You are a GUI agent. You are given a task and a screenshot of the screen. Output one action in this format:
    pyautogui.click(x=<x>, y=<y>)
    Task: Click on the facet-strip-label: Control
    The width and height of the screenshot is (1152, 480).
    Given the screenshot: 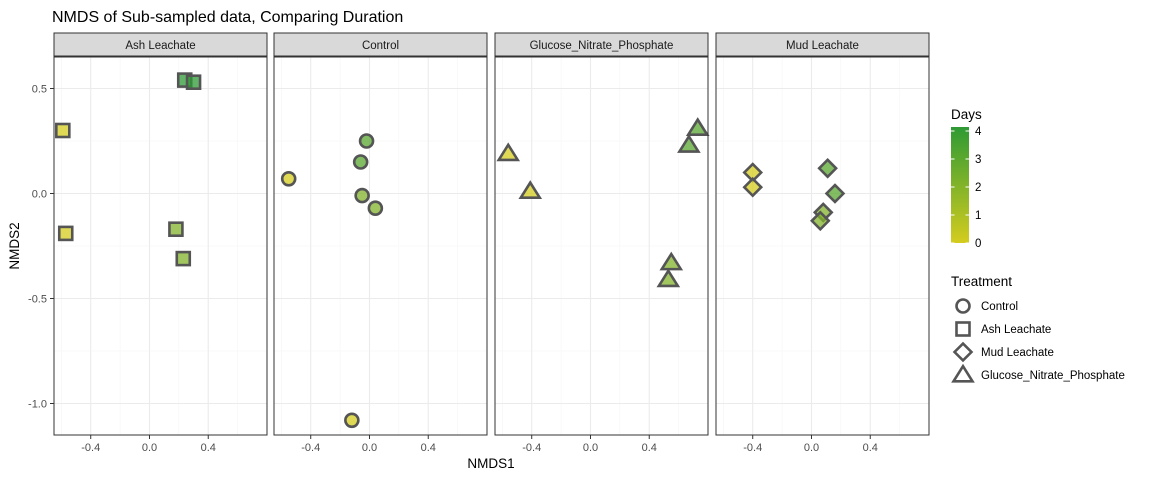 What is the action you would take?
    pyautogui.click(x=380, y=46)
    